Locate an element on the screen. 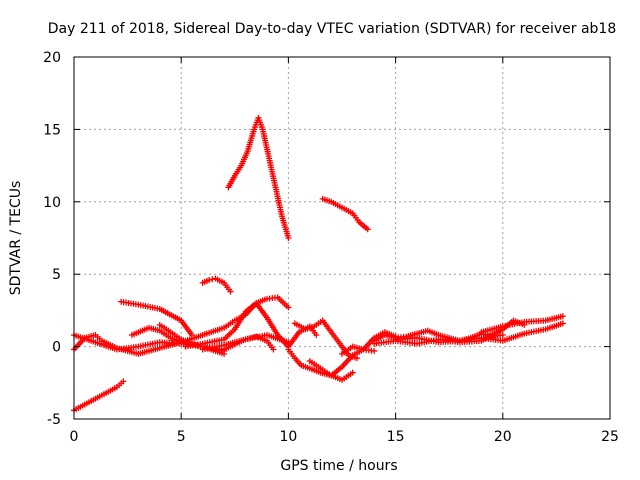  x-tick-label: 25 is located at coordinates (610, 437).